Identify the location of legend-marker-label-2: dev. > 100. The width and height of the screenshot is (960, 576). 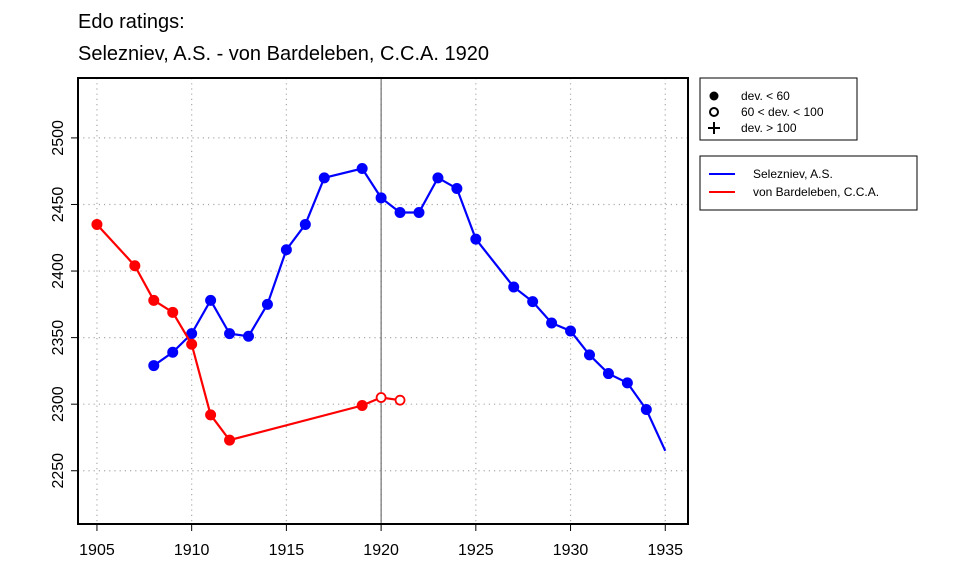
(769, 128).